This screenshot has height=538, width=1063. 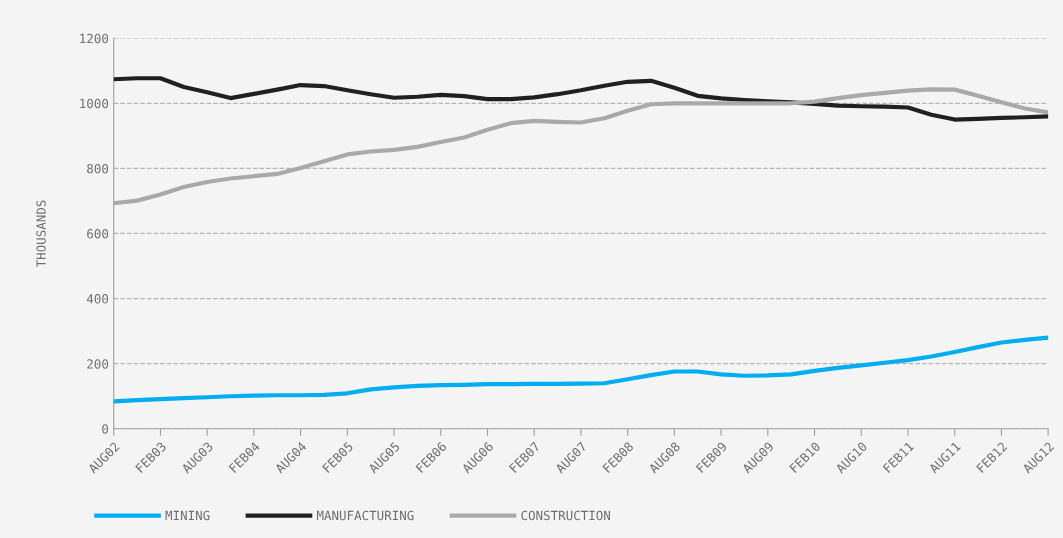 I want to click on y-tick-label: 400, so click(x=97, y=299).